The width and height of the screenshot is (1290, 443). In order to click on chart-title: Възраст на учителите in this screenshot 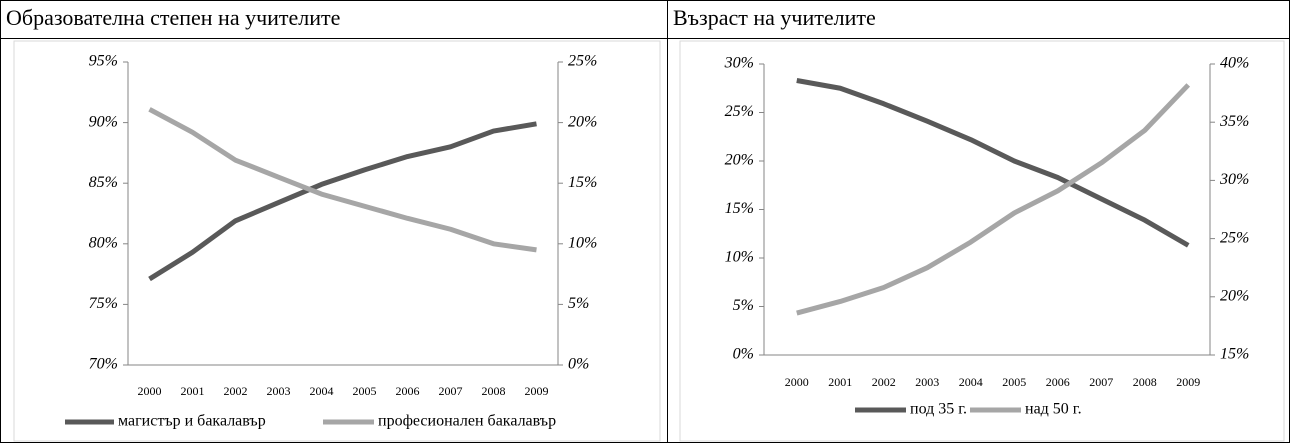, I will do `click(774, 17)`.